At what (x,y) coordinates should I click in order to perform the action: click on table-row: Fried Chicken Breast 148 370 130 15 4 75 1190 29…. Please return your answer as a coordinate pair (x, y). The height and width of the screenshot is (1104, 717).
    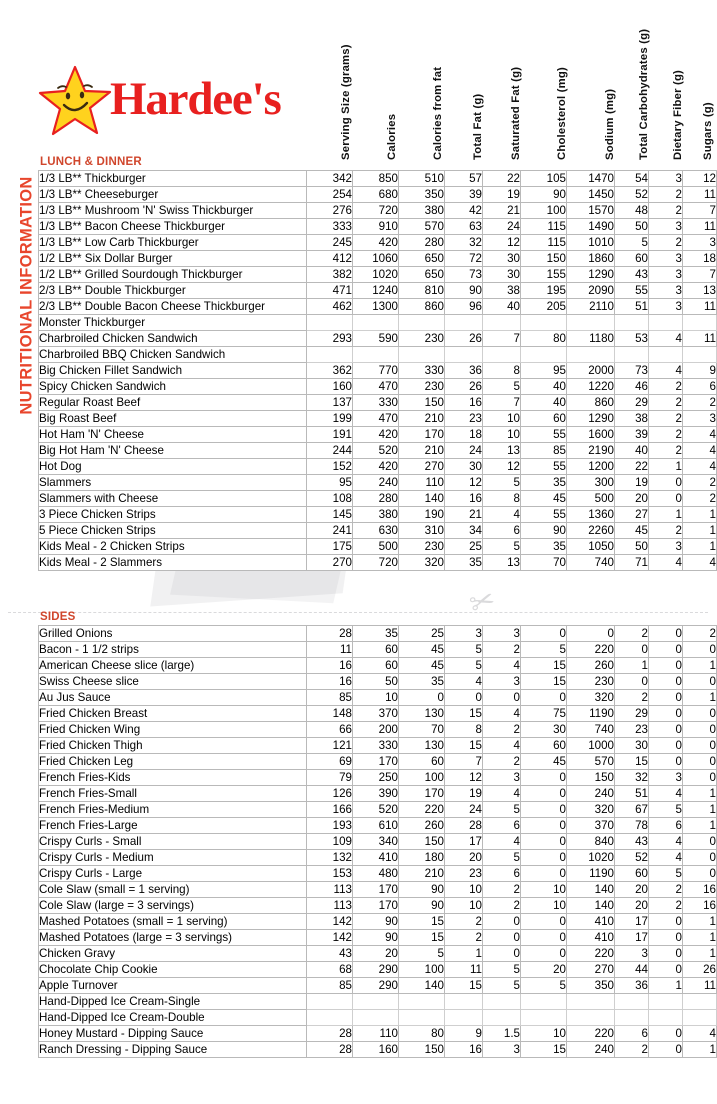
    Looking at the image, I should click on (377, 713).